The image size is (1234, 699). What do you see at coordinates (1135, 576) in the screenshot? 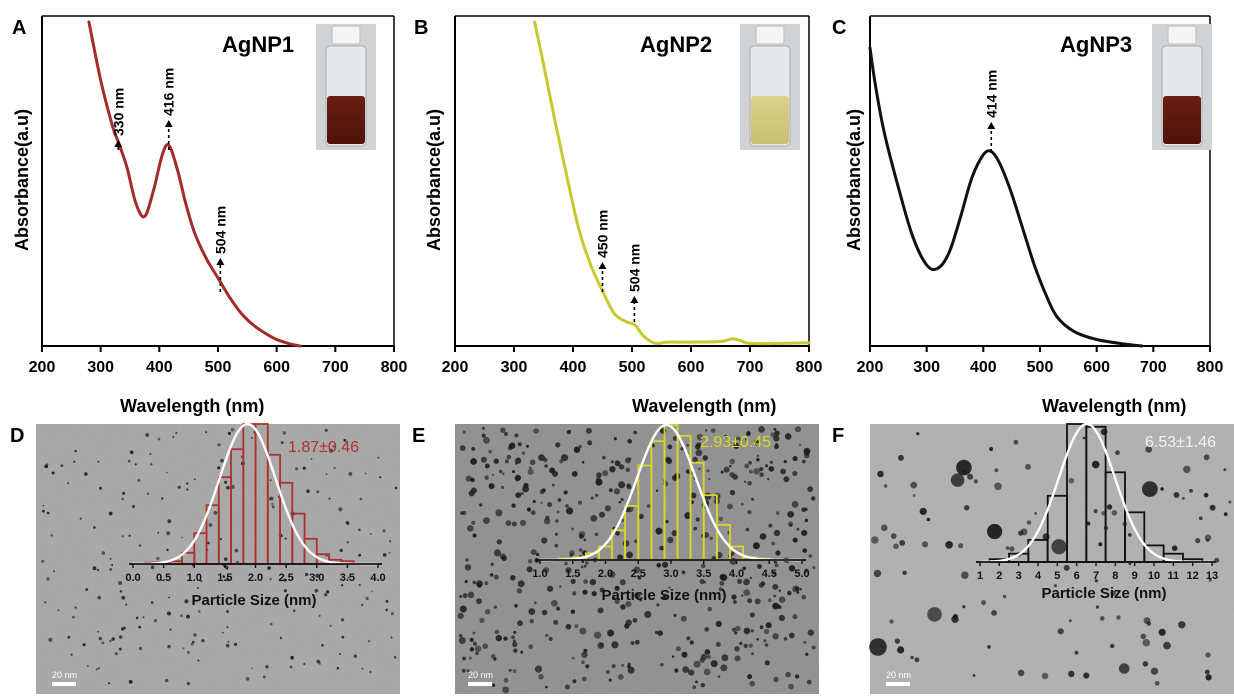
I see `histogram-tick-label: 9` at bounding box center [1135, 576].